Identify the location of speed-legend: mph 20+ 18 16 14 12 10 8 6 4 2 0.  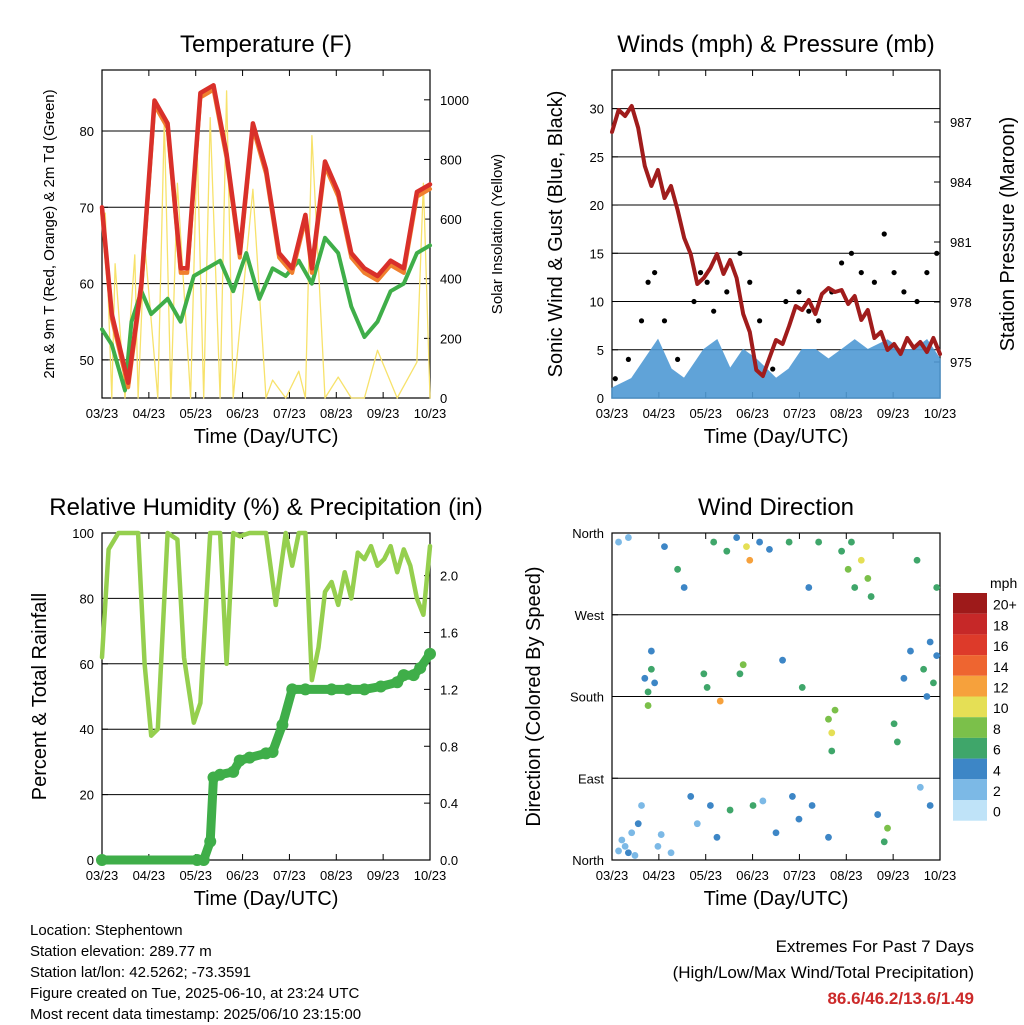
(985, 698).